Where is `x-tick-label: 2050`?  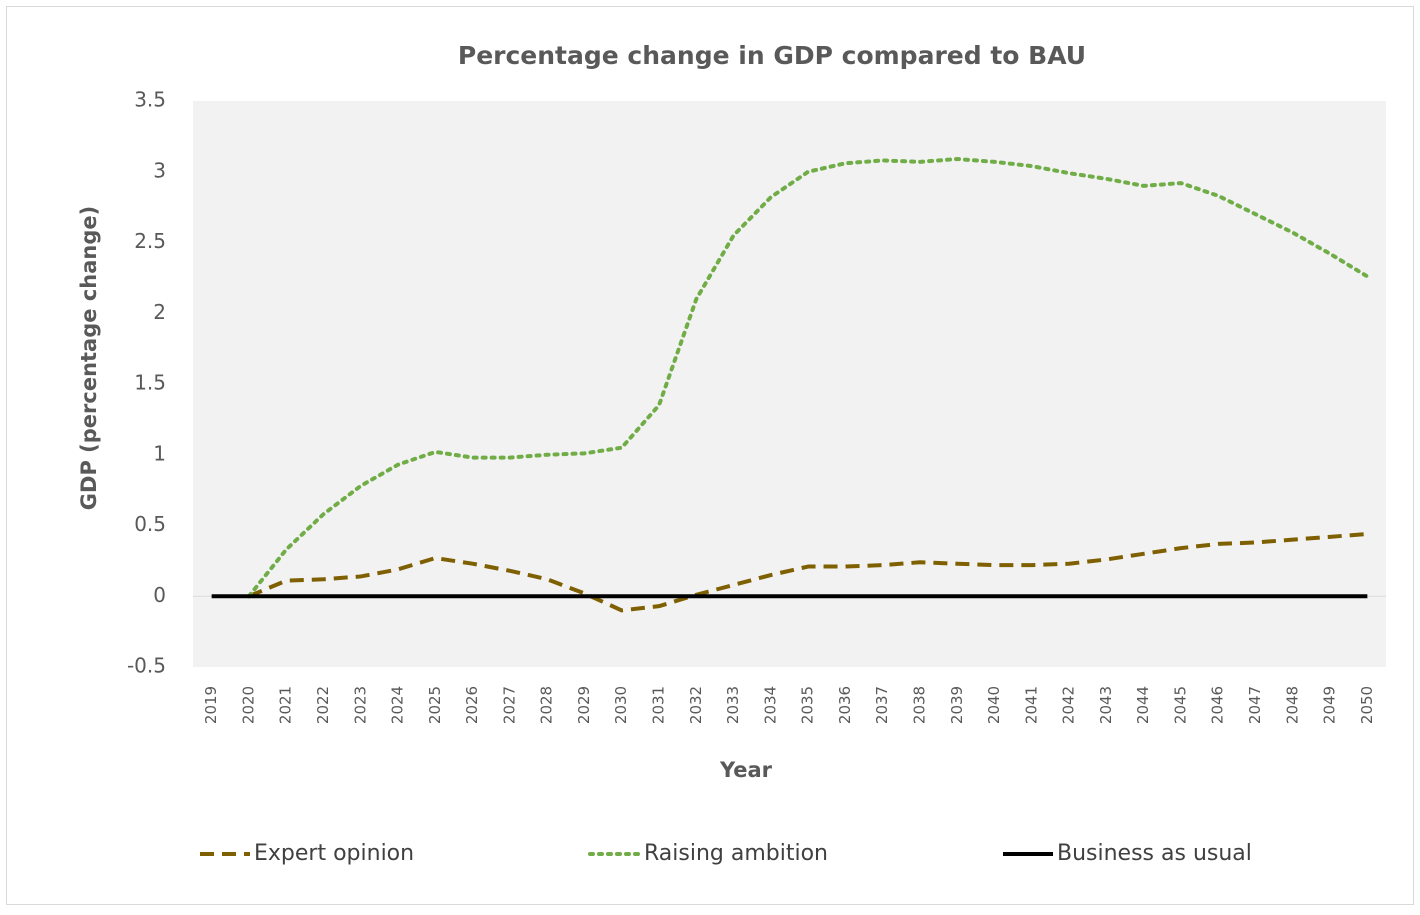 x-tick-label: 2050 is located at coordinates (1367, 705).